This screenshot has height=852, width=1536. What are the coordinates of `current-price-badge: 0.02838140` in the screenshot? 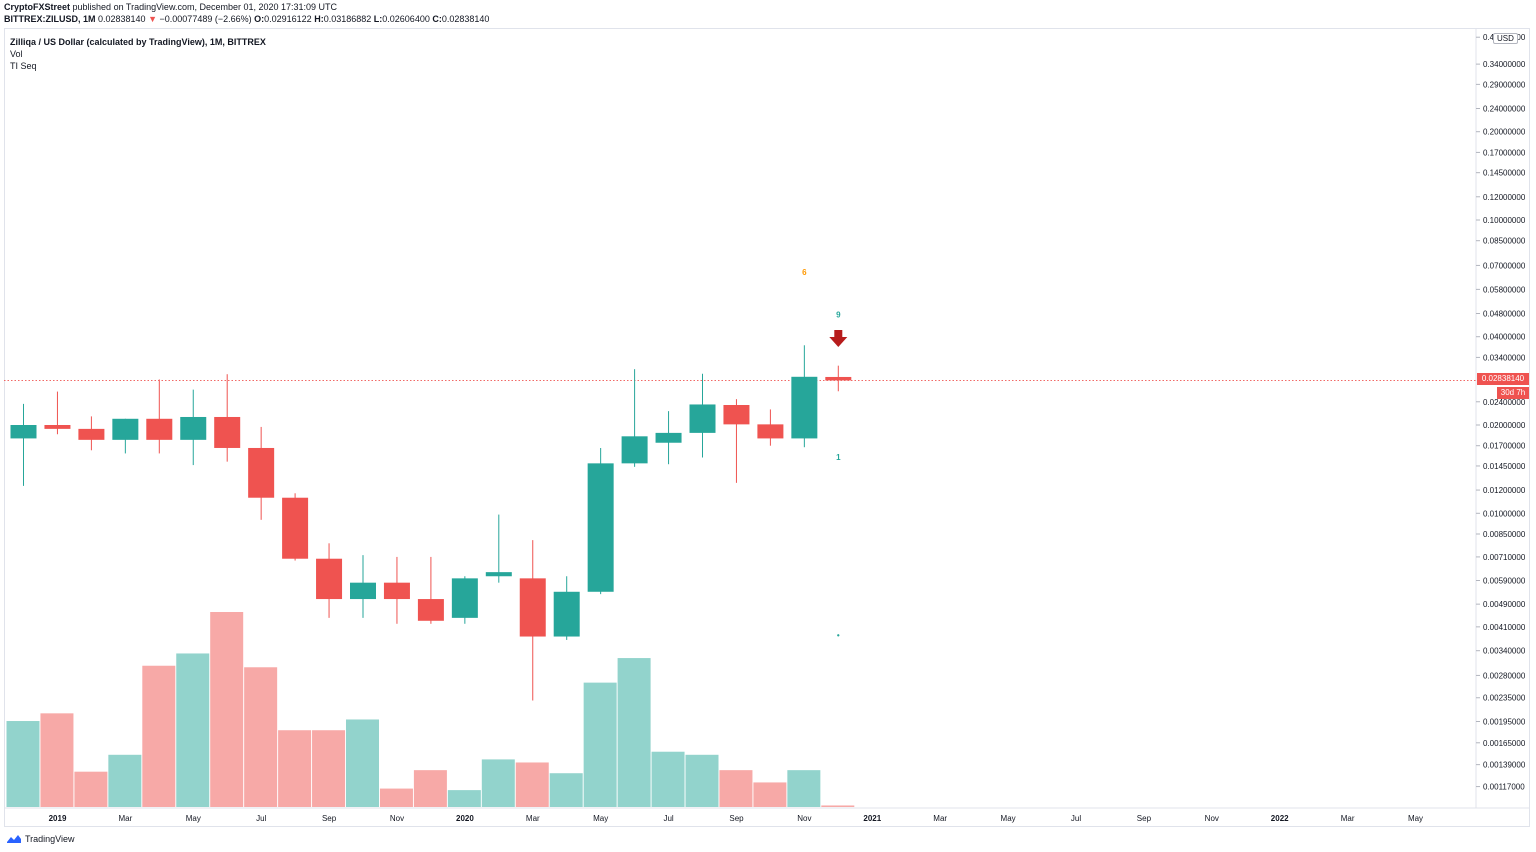 It's located at (1503, 379).